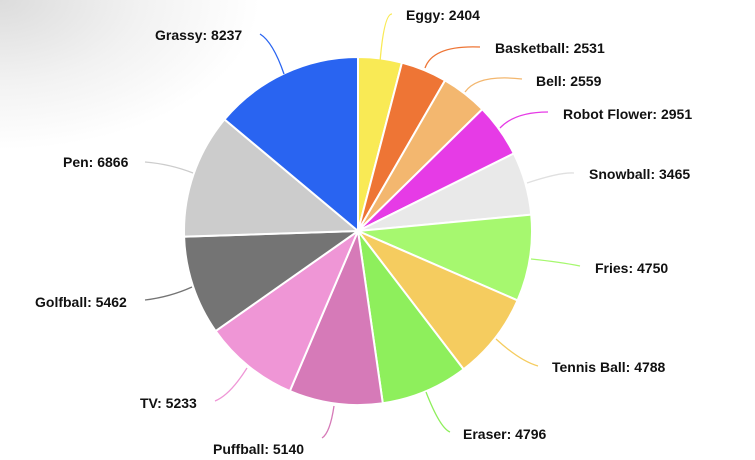 This screenshot has width=755, height=460. I want to click on slice-label: Golfball: 5462, so click(81, 302).